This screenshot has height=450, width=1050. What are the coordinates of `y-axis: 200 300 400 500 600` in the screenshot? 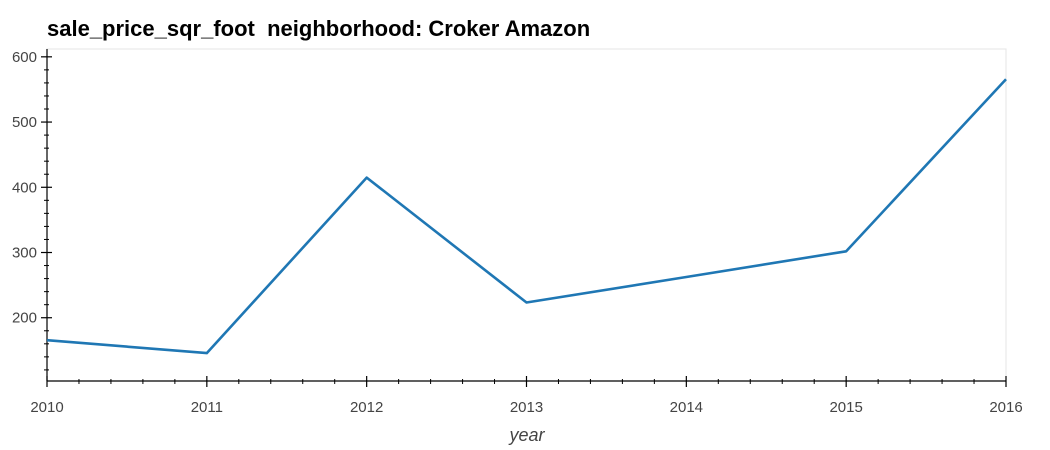 It's located at (32, 215).